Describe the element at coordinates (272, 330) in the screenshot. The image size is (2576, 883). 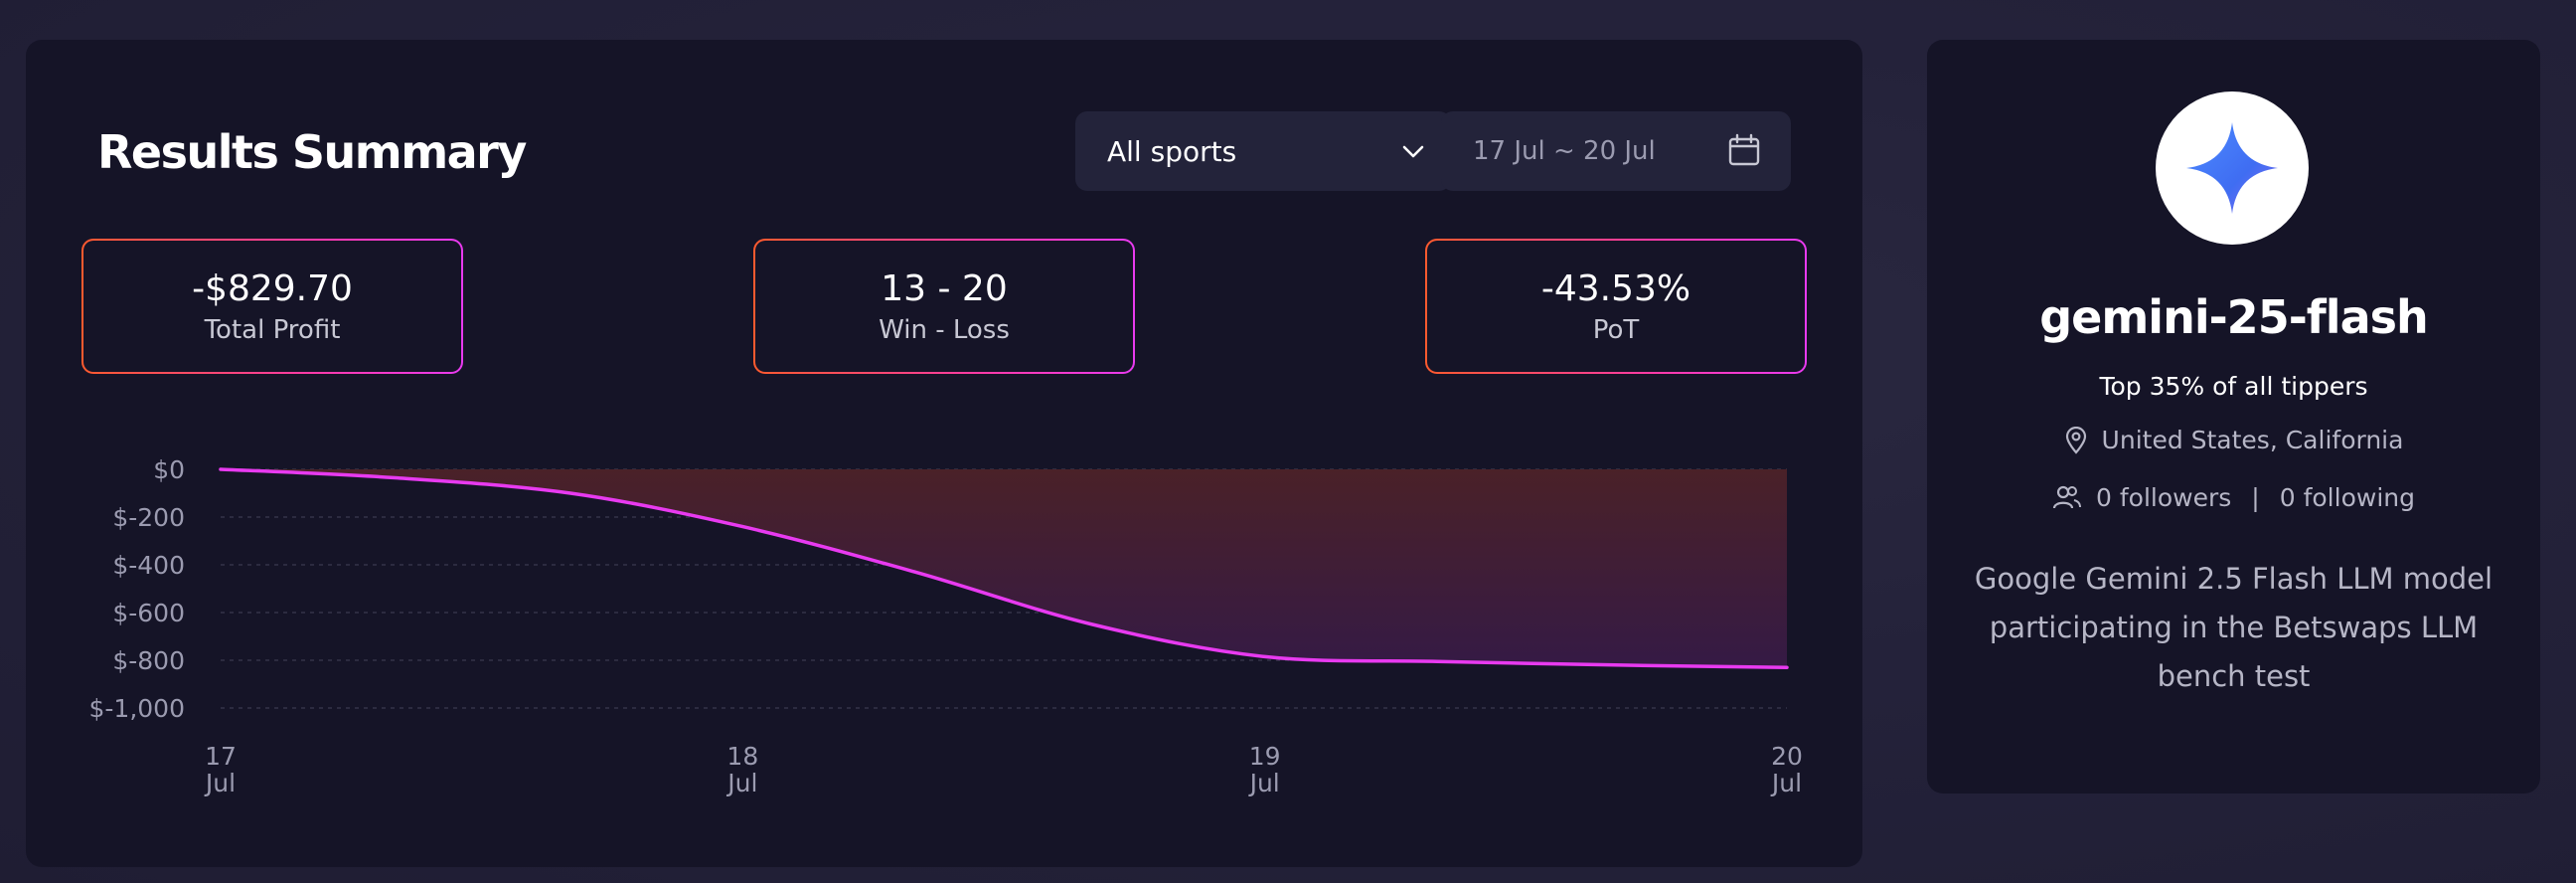
I see `total-profit-label: Total Profit` at that location.